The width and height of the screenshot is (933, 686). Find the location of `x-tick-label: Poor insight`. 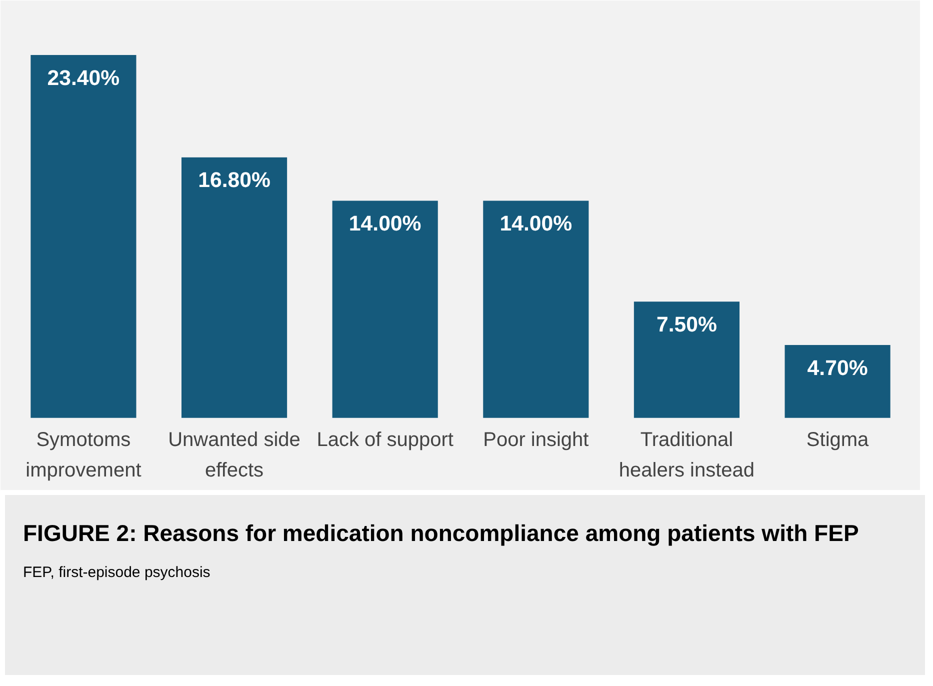

x-tick-label: Poor insight is located at coordinates (536, 439).